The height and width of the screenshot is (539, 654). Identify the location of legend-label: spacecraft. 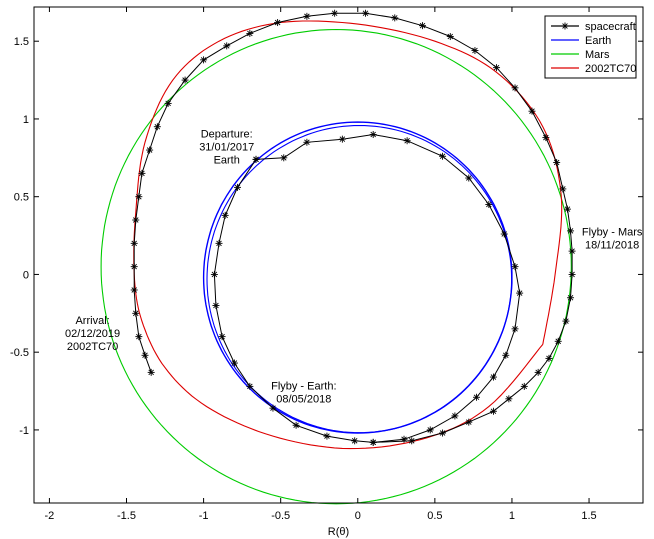
(610, 27).